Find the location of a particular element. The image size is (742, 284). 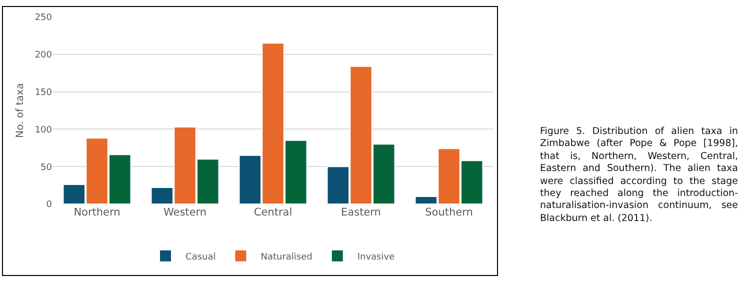

y-tick-label: 50 is located at coordinates (46, 167).